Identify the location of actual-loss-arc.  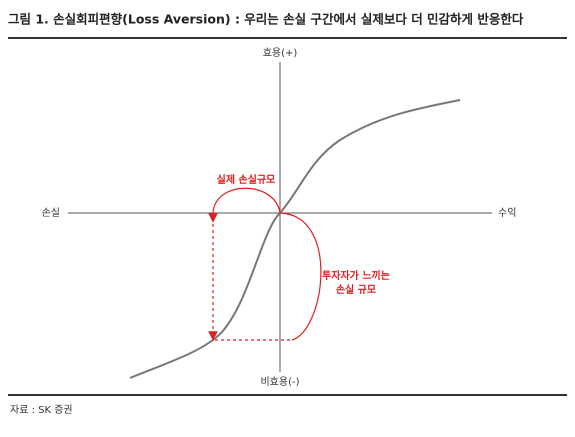
(246, 200).